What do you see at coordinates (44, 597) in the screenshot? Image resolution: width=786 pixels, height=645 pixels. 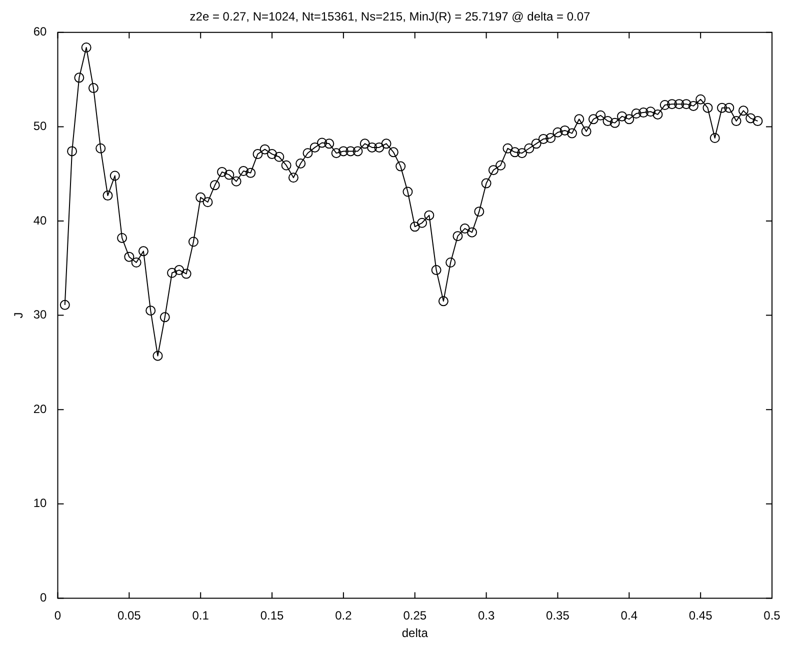 I see `y-tick-label: 0` at bounding box center [44, 597].